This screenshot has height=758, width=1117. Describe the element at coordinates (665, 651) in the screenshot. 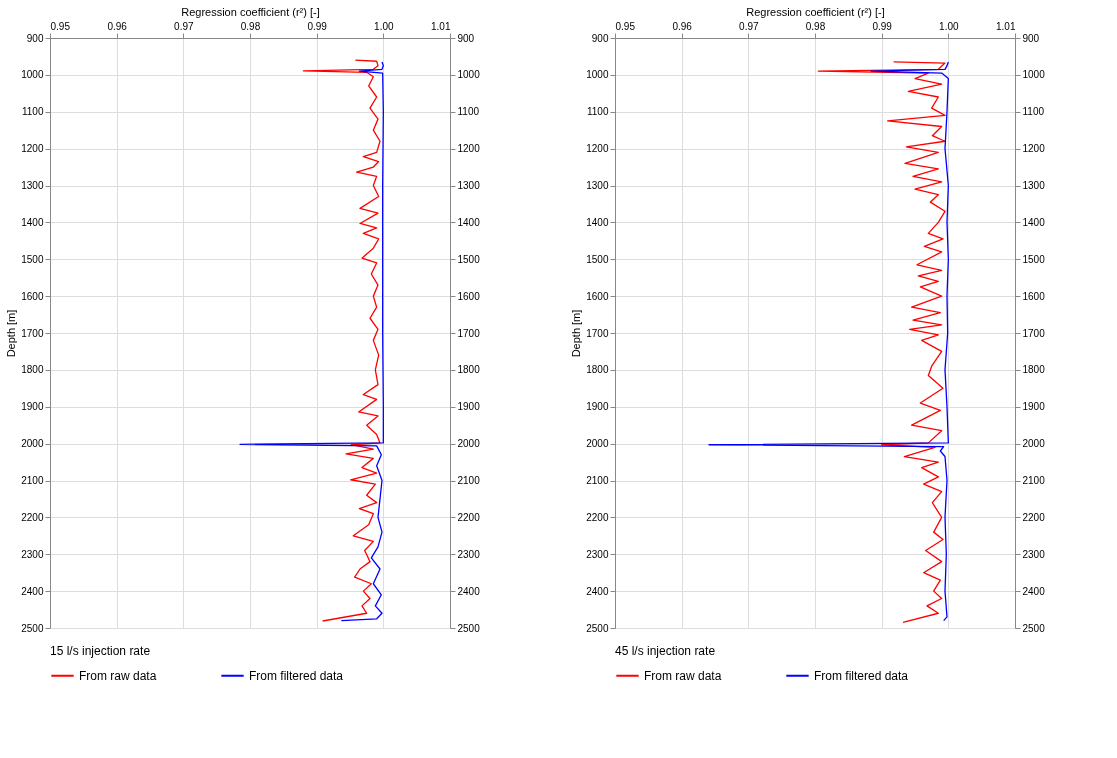

I see `legend-title: 45 l/s injection rate` at that location.